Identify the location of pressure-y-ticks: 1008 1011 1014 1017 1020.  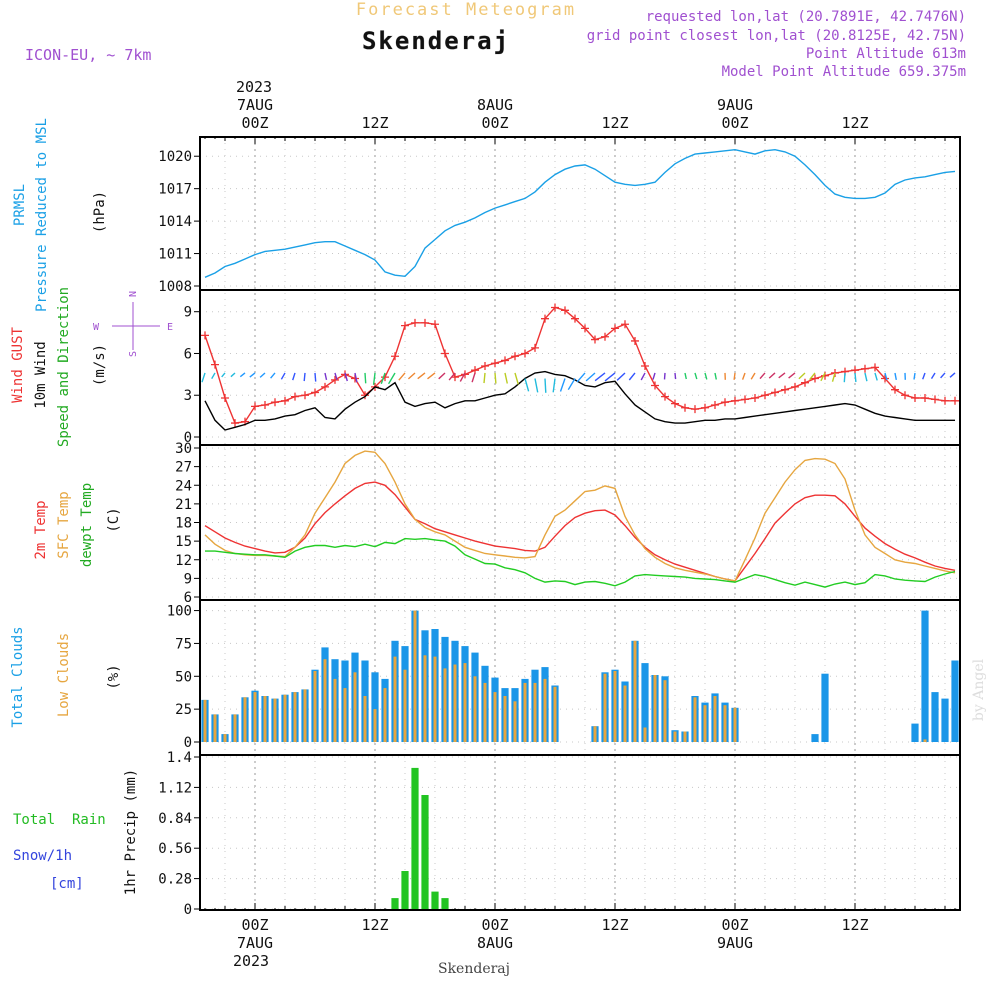
(179, 222).